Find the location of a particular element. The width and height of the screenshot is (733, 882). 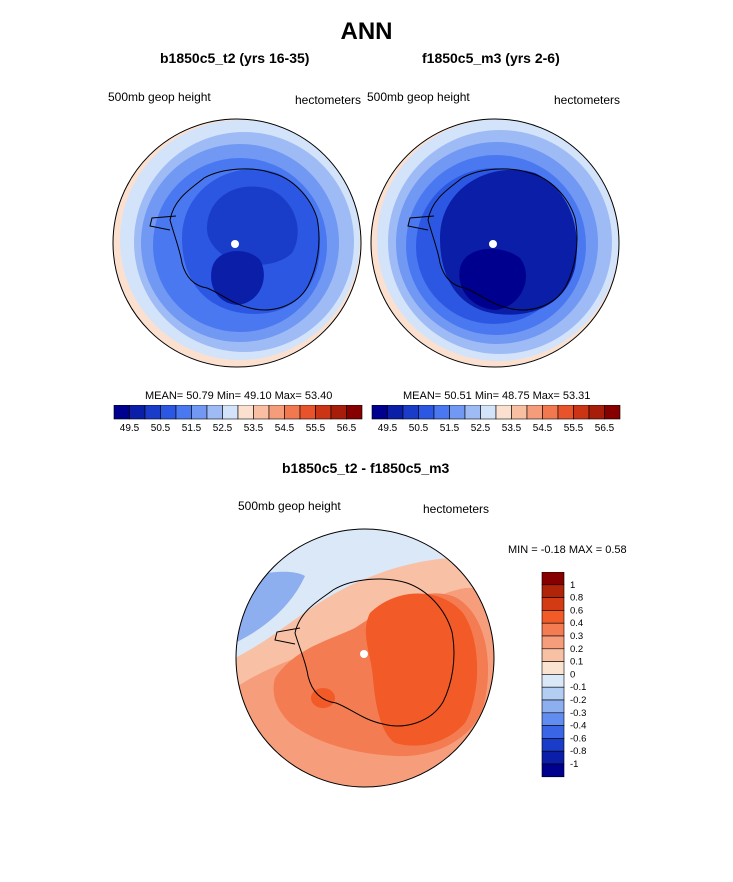

panel2-colorbar-tick-label: 52.5 is located at coordinates (481, 428).